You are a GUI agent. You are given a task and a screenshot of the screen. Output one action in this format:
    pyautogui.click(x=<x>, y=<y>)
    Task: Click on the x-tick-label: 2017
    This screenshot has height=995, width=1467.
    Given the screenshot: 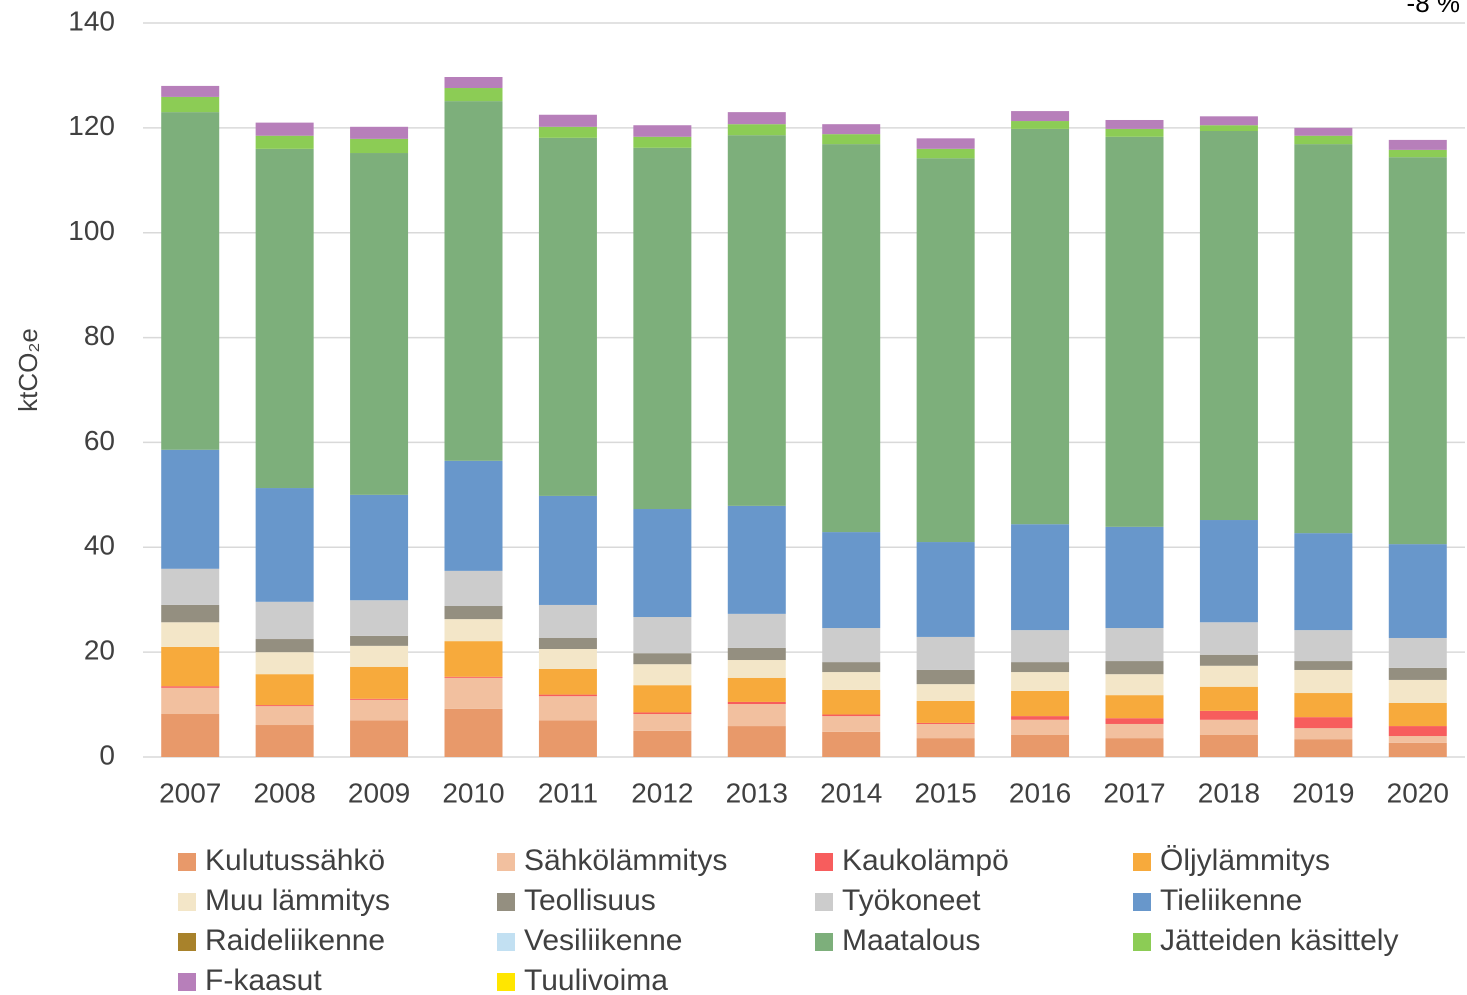 What is the action you would take?
    pyautogui.click(x=1134, y=792)
    